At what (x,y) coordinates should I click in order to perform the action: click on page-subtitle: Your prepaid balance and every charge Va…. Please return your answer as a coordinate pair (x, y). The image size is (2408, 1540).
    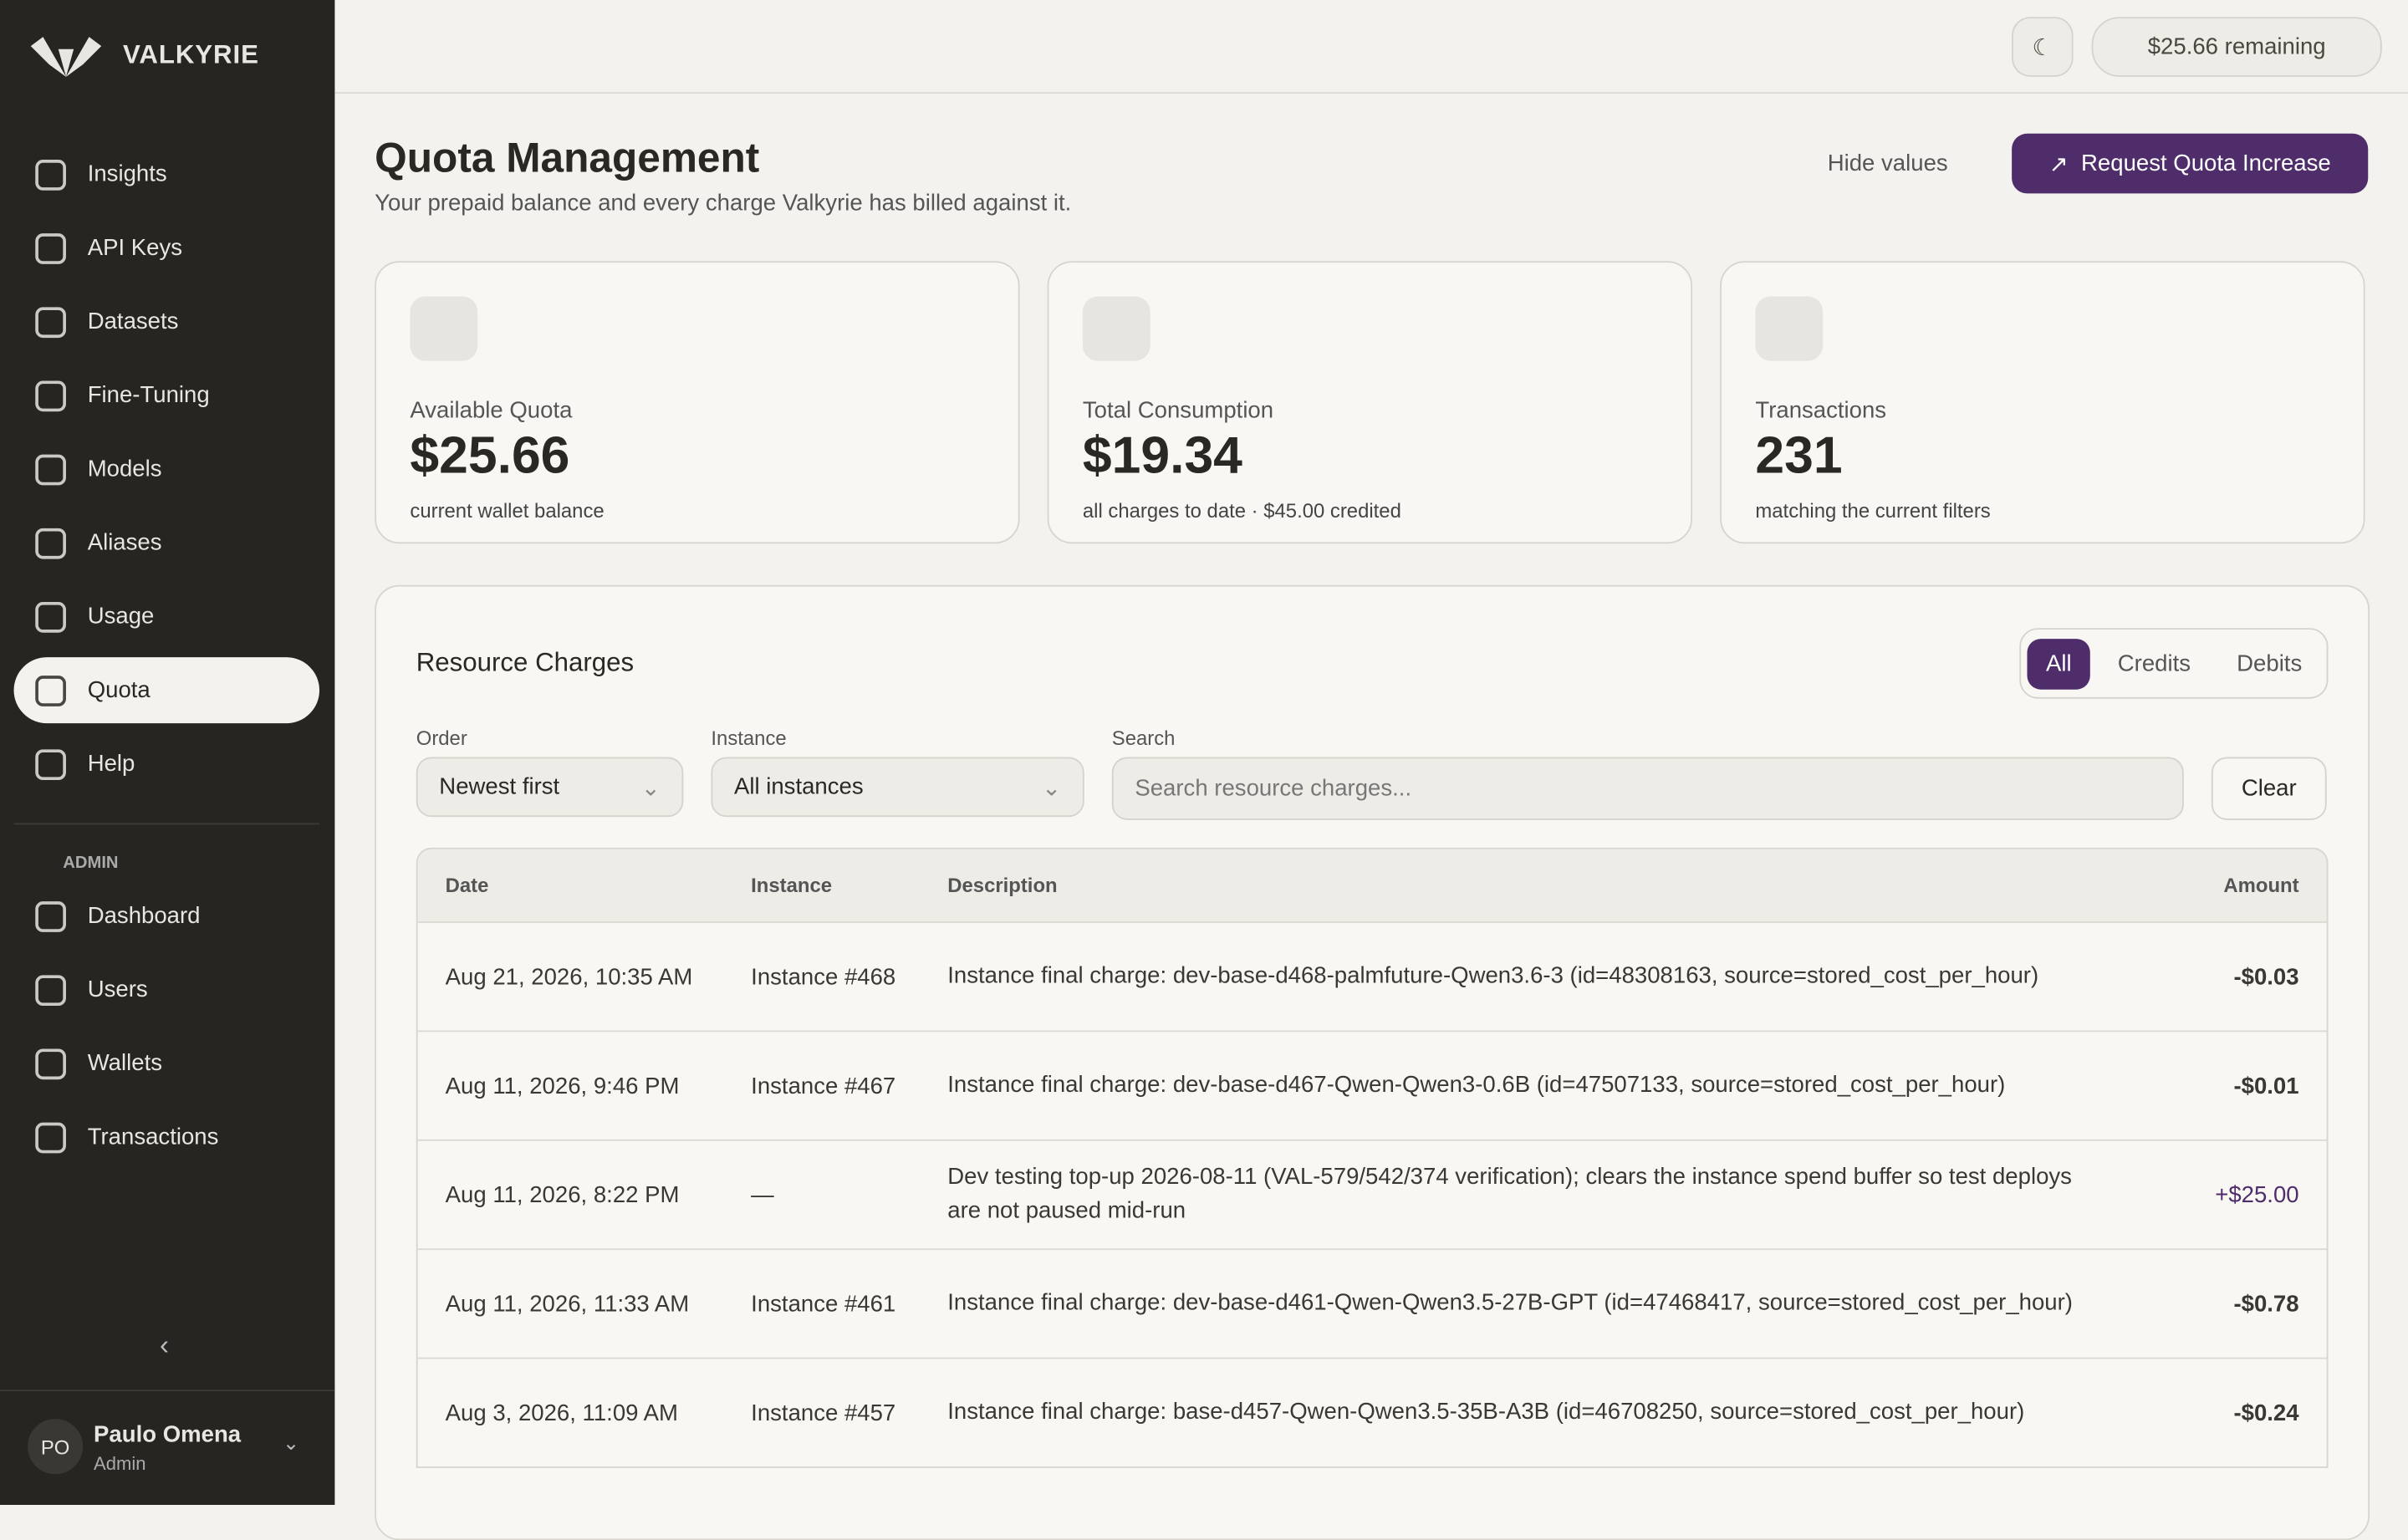
    Looking at the image, I should click on (724, 204).